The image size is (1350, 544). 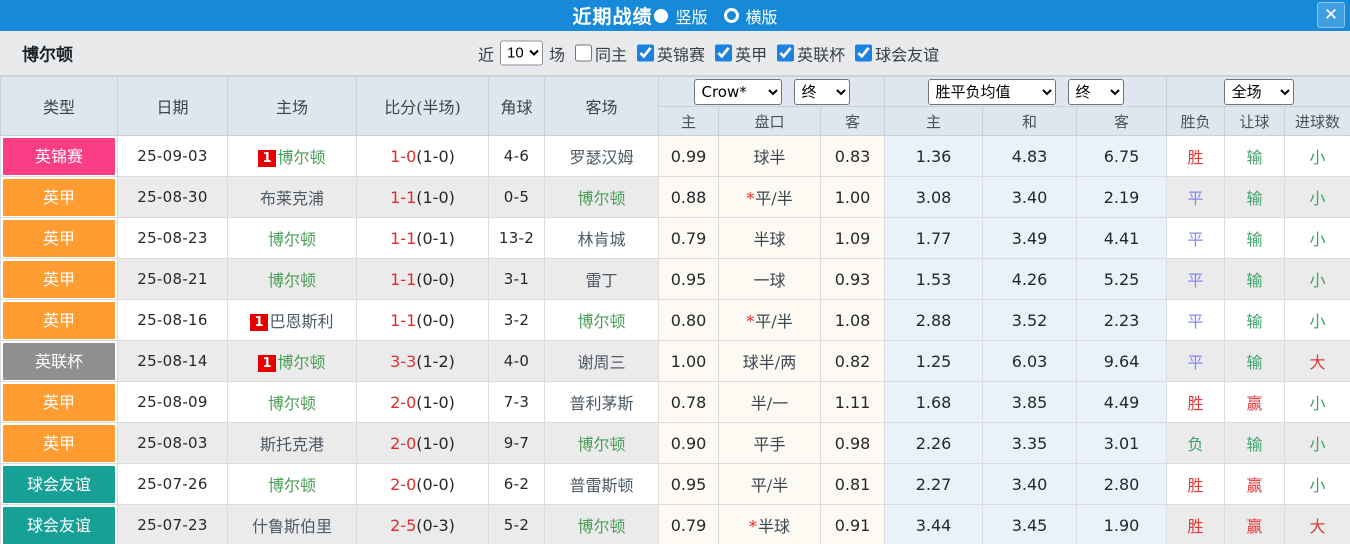 I want to click on same-home-checkbox, so click(x=584, y=53).